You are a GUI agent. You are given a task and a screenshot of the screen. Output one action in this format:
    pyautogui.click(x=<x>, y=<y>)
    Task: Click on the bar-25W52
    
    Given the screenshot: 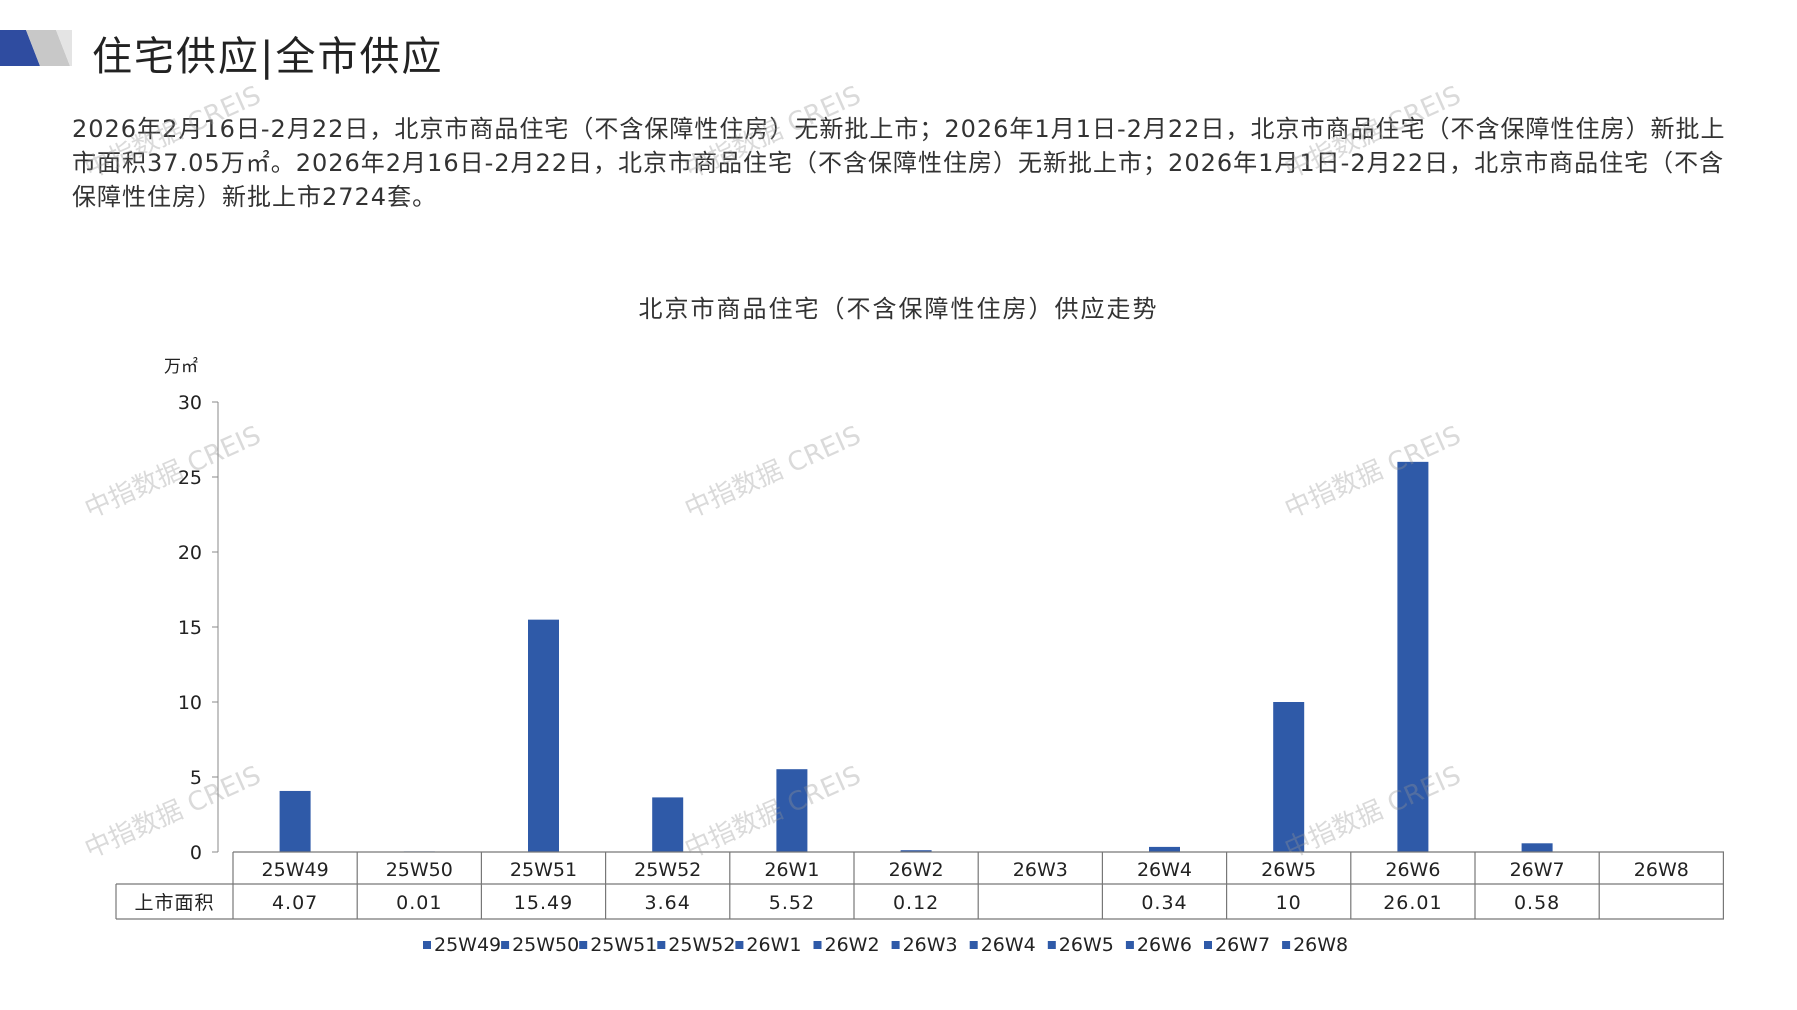 What is the action you would take?
    pyautogui.click(x=668, y=824)
    